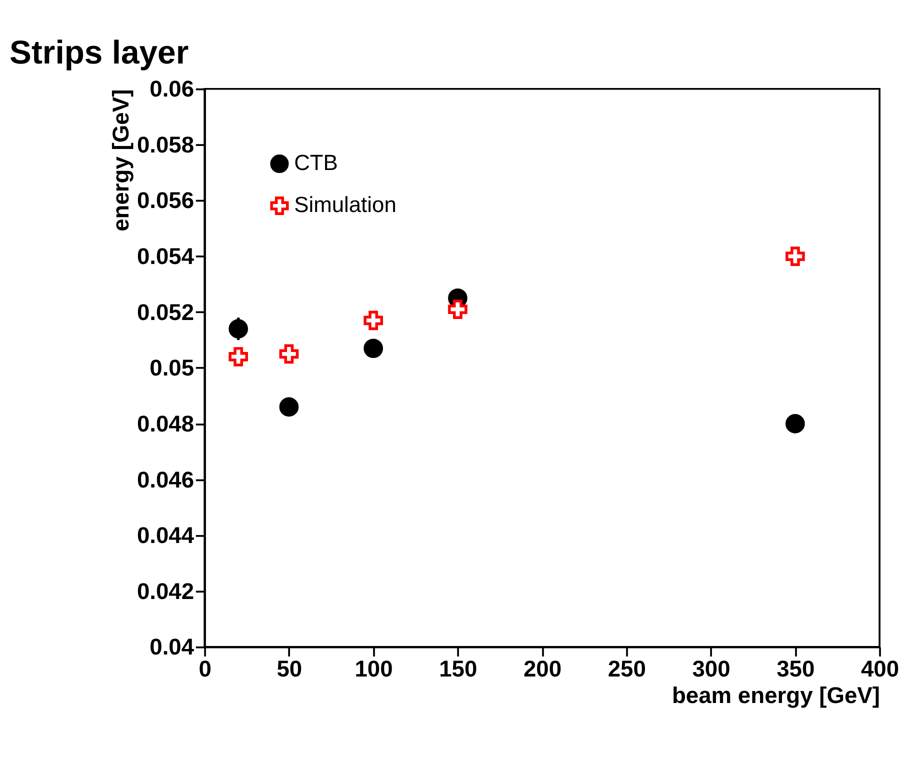 The width and height of the screenshot is (917, 765). I want to click on x-tick-label: 200, so click(542, 669).